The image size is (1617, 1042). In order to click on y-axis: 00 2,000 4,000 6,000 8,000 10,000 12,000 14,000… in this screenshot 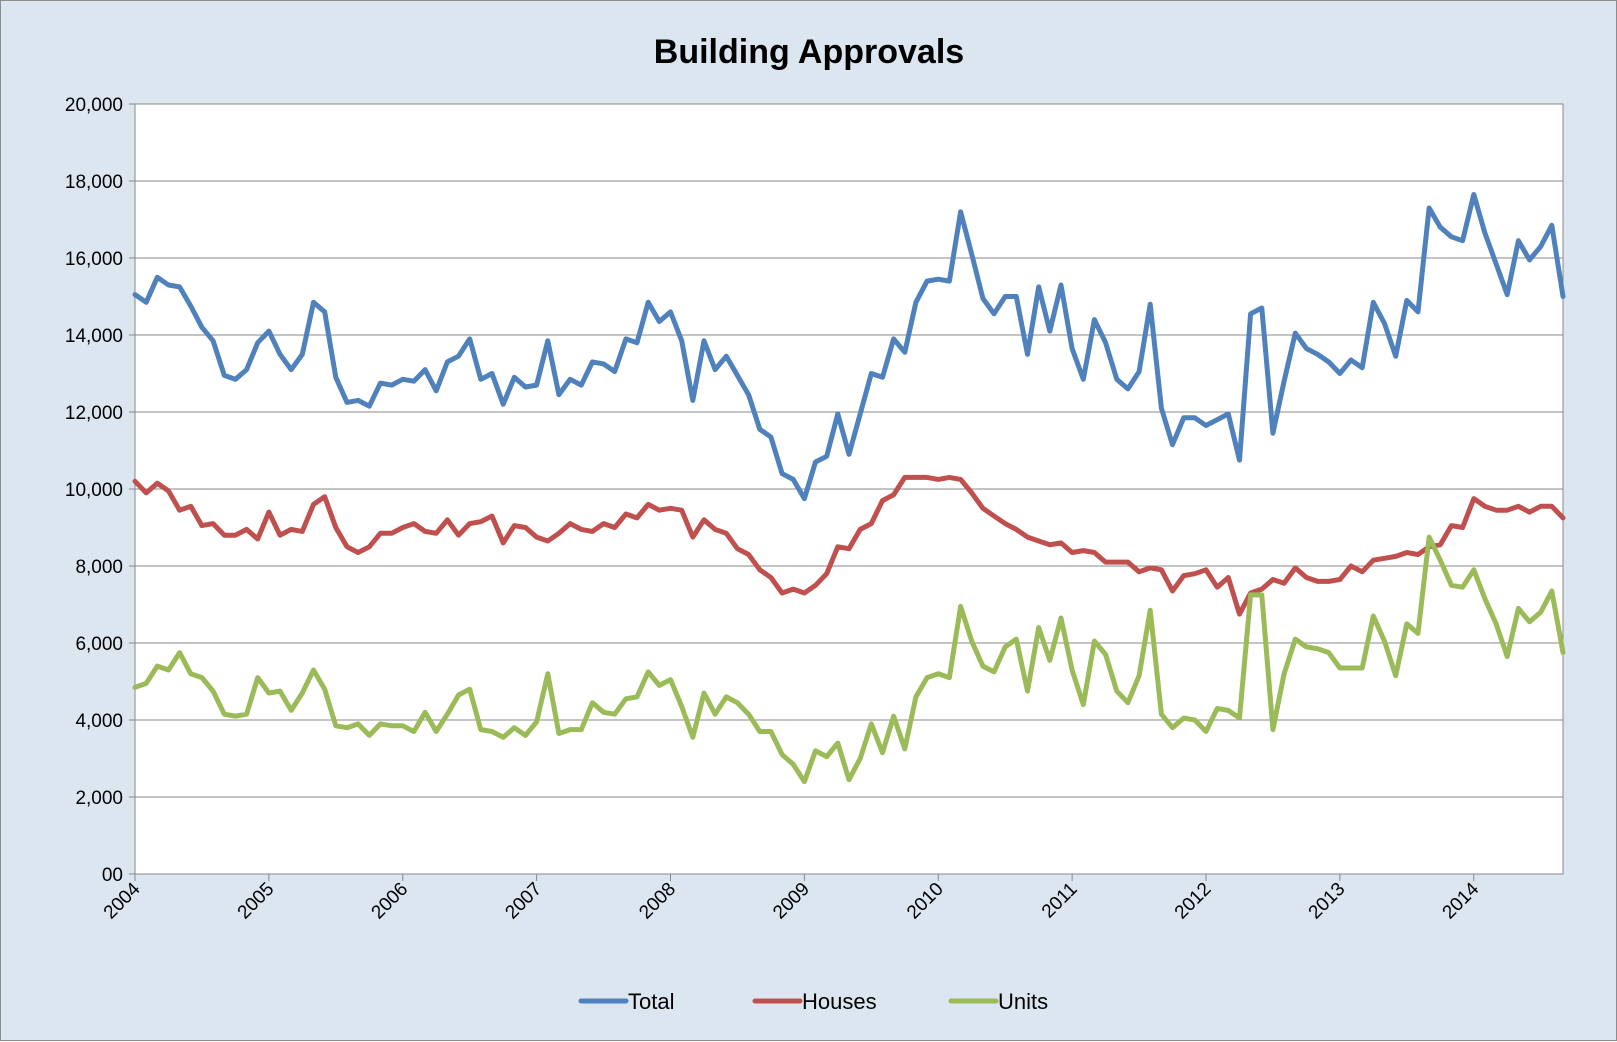, I will do `click(100, 490)`.